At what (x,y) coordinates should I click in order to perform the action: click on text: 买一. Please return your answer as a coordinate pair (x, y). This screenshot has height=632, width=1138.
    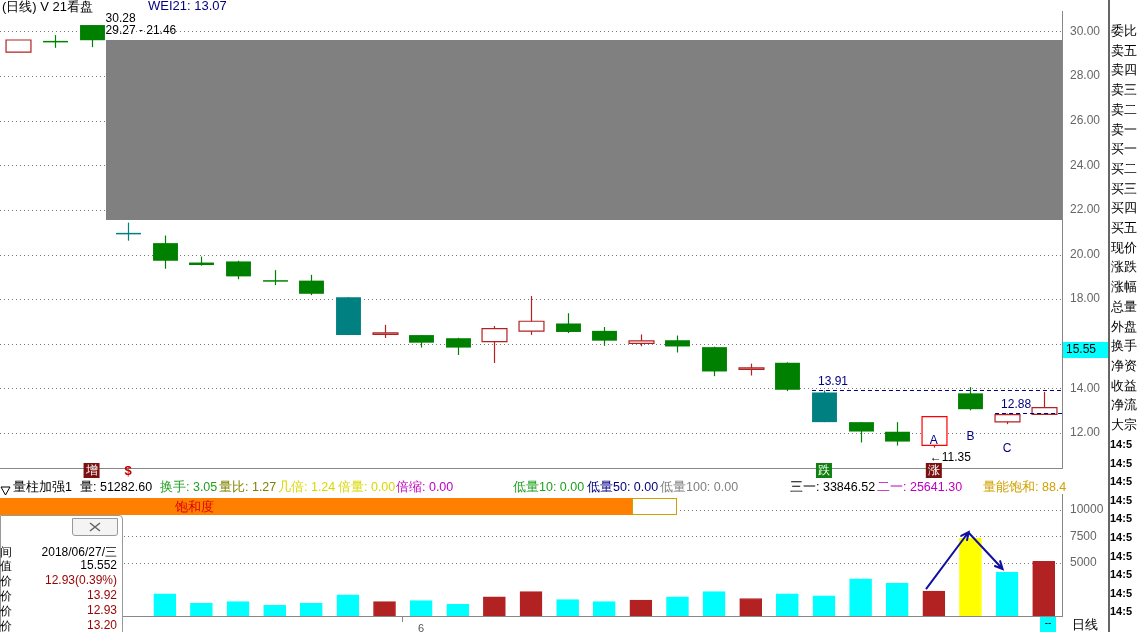
    Looking at the image, I should click on (1124, 149).